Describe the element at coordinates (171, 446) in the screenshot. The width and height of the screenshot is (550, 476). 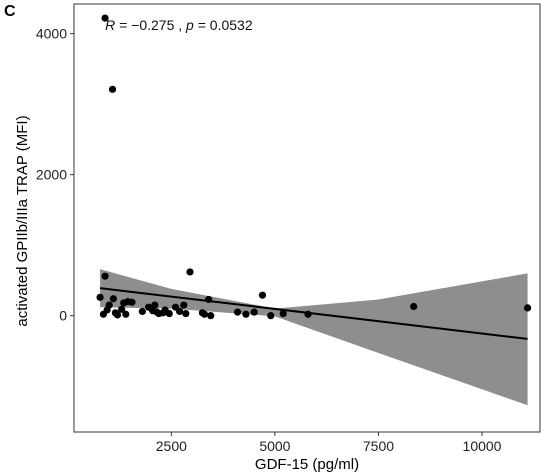
I see `x-tick-label: 2500` at that location.